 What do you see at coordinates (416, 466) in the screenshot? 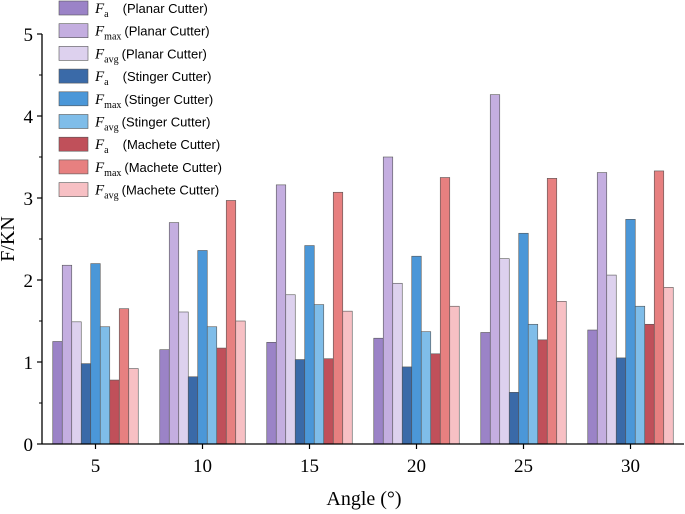
I see `x-tick-label: 20` at bounding box center [416, 466].